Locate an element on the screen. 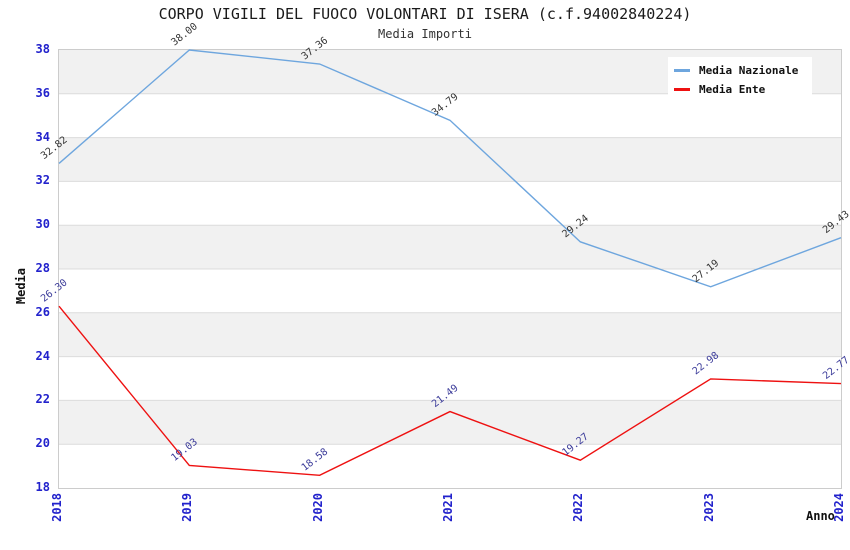 The width and height of the screenshot is (850, 550). legend-item-media-nazionale: Media Nazionale is located at coordinates (740, 70).